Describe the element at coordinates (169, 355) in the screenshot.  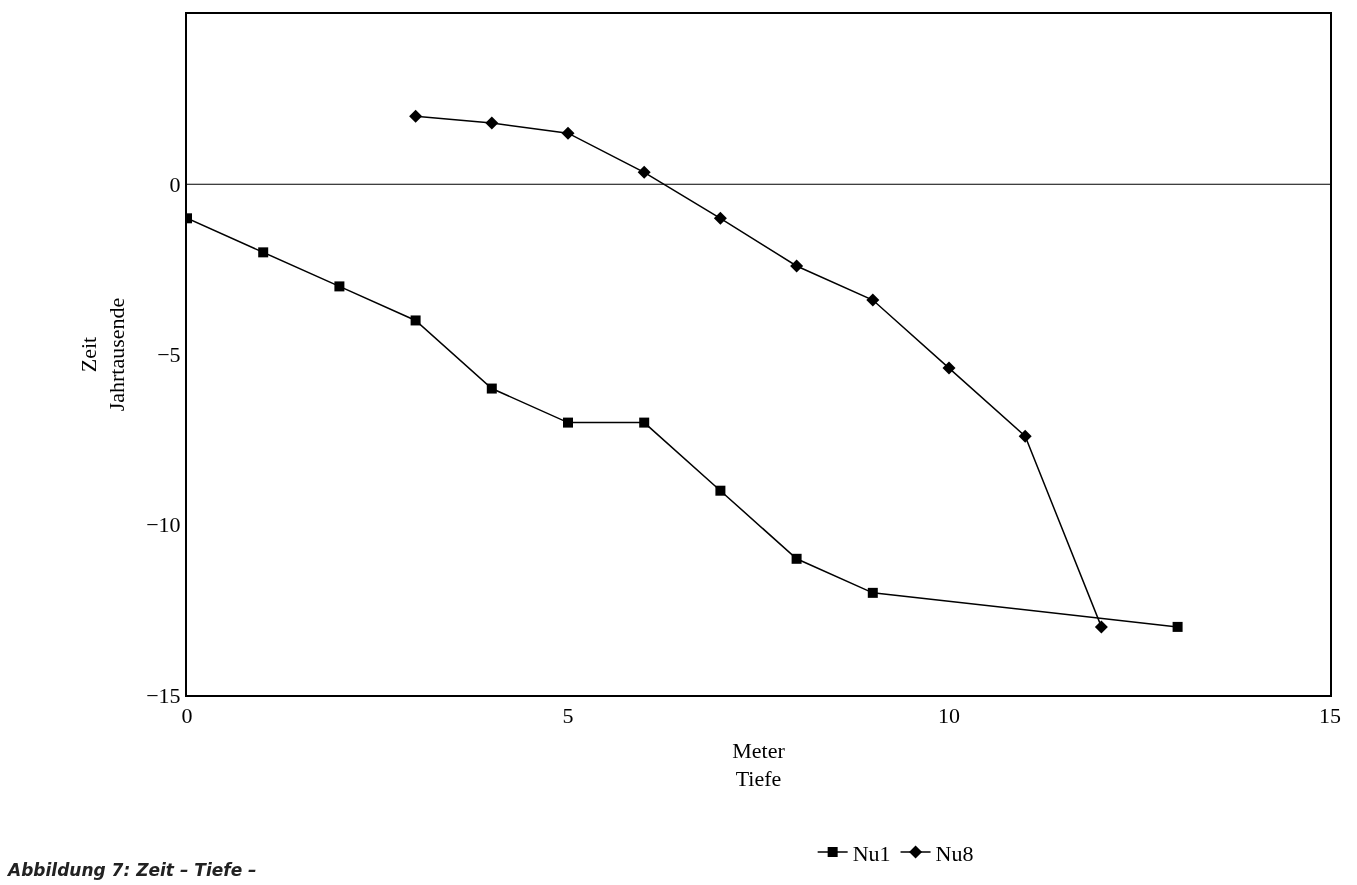
I see `y-tick-label: −5` at that location.